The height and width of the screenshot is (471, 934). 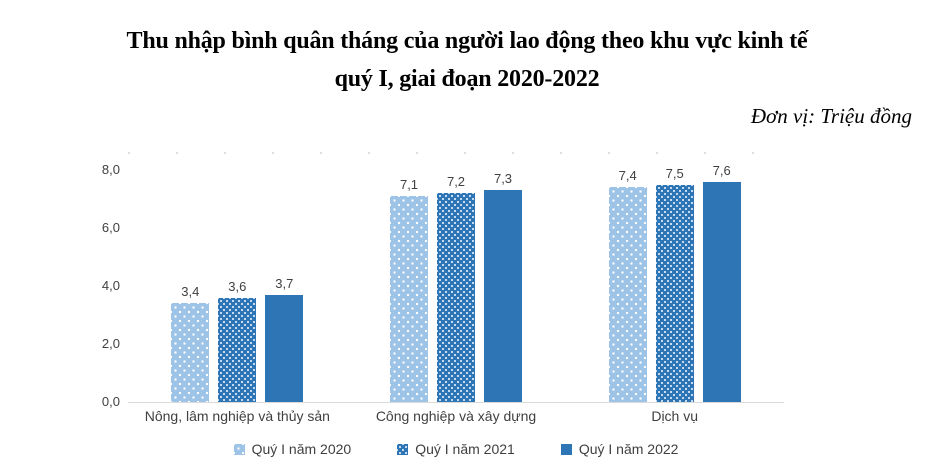 I want to click on bar-slot: 7,2, so click(x=456, y=288).